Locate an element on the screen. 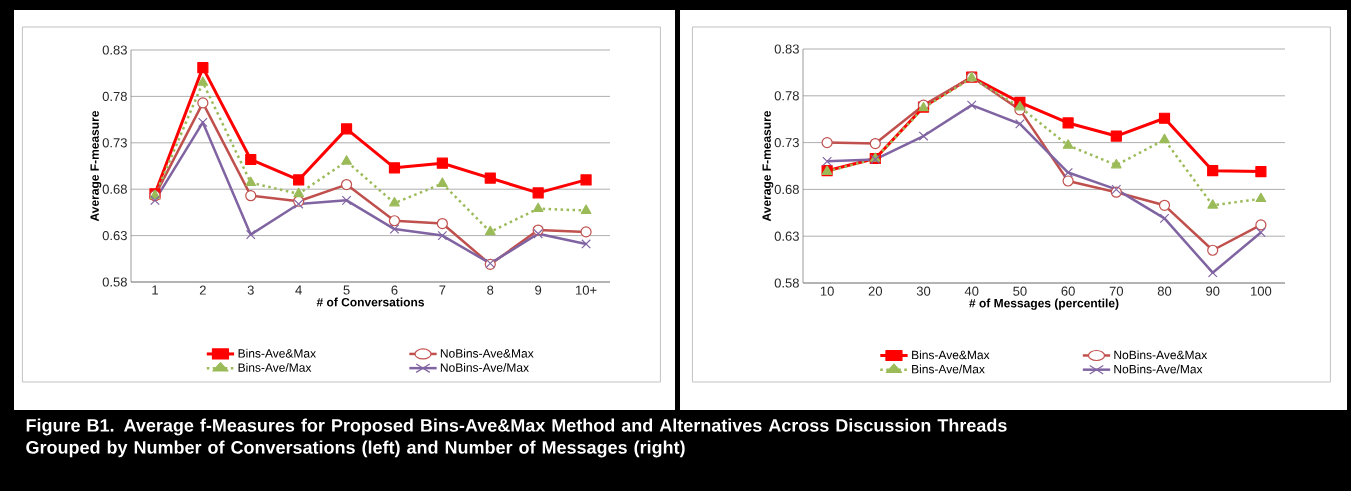  x-tick-label: 8 is located at coordinates (490, 290).